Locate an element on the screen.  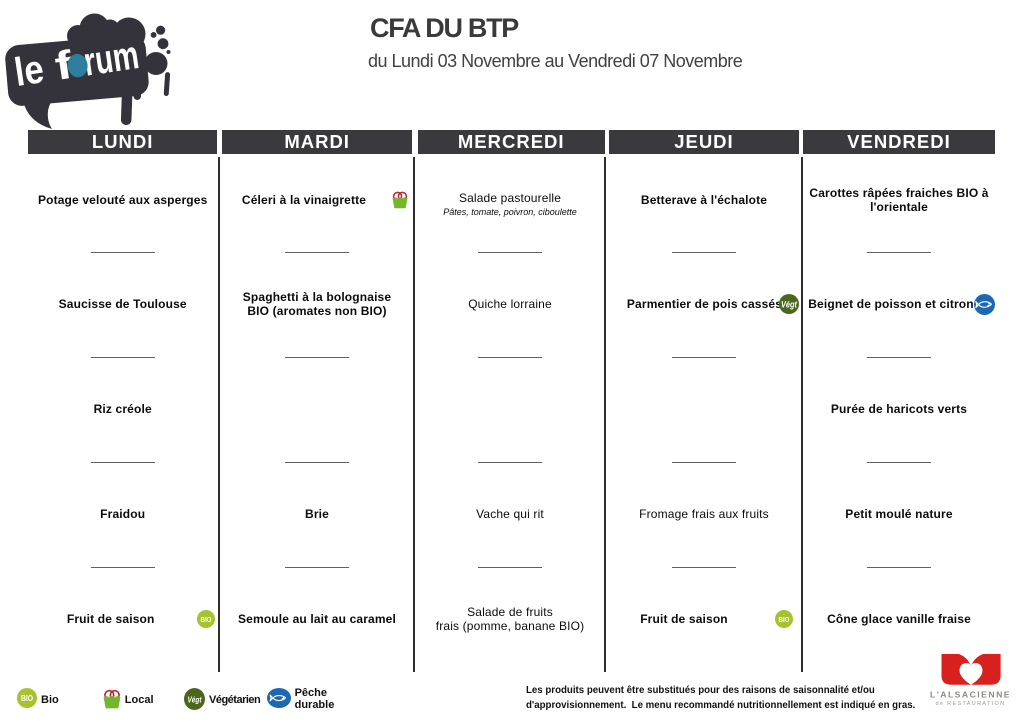
svg-text: de RESTAURATION is located at coordinates (971, 704).